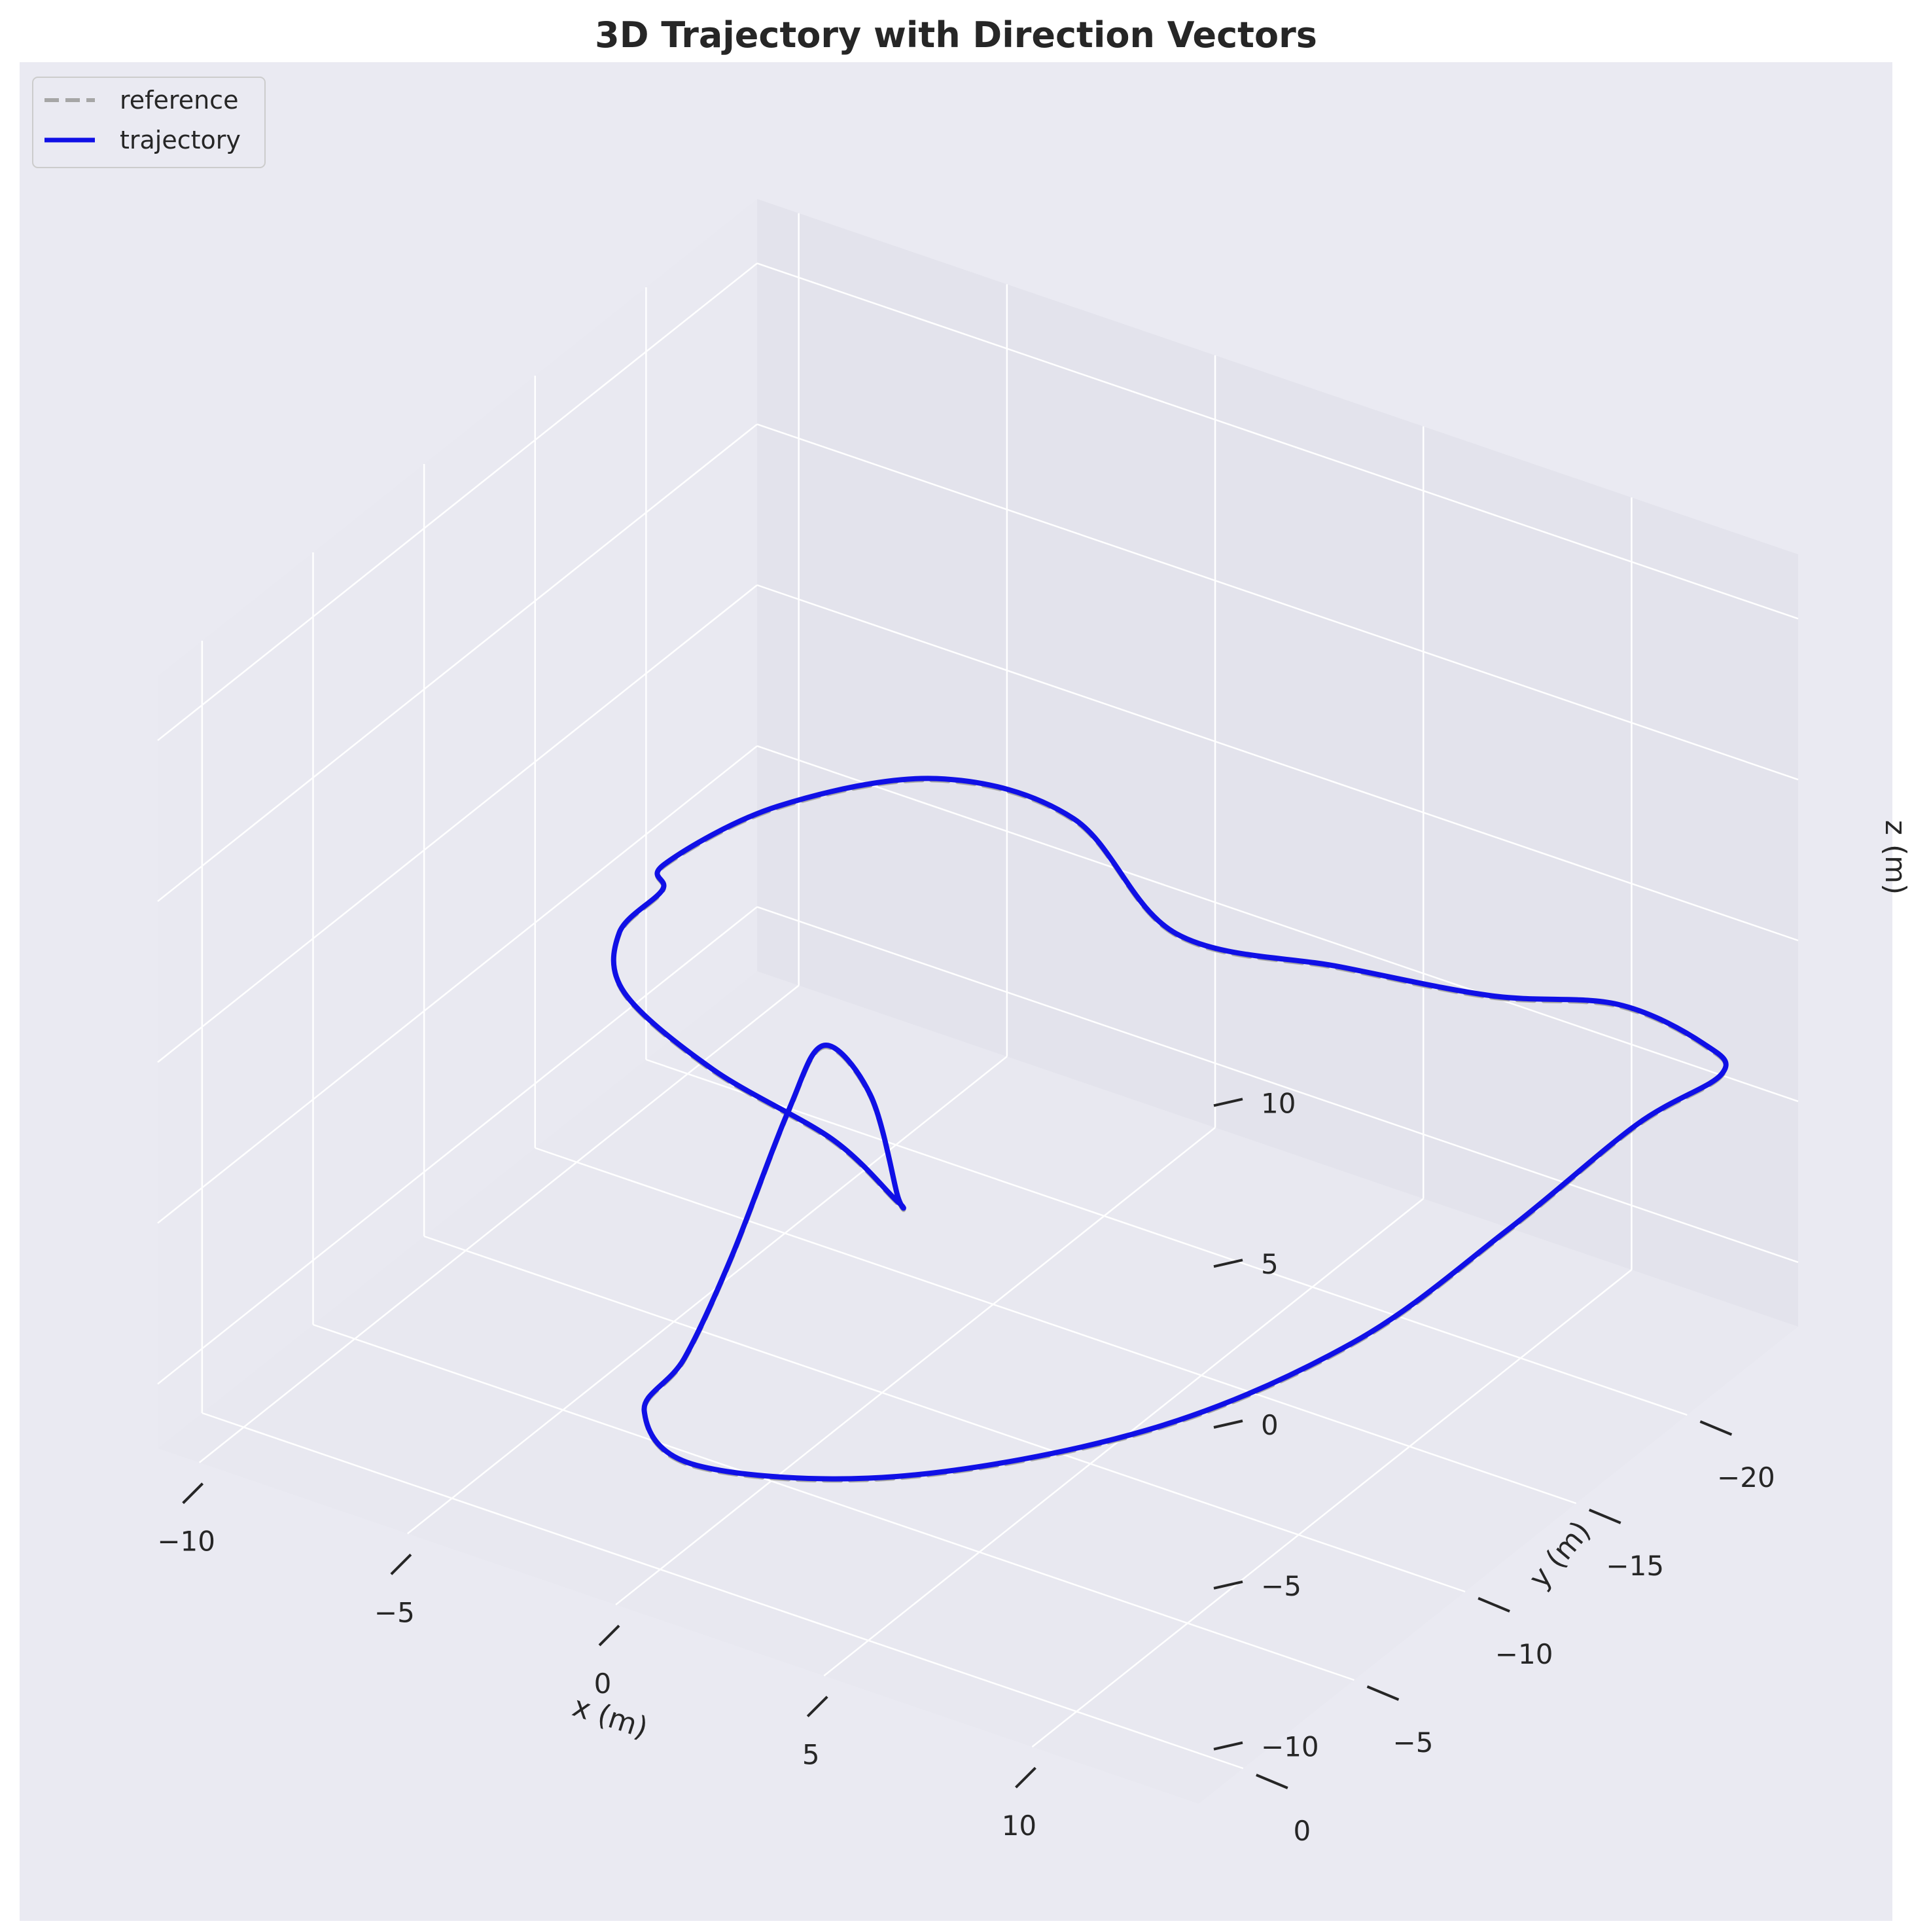 The height and width of the screenshot is (1932, 1912). Describe the element at coordinates (394, 1612) in the screenshot. I see `x-tick-label-1: −5` at that location.